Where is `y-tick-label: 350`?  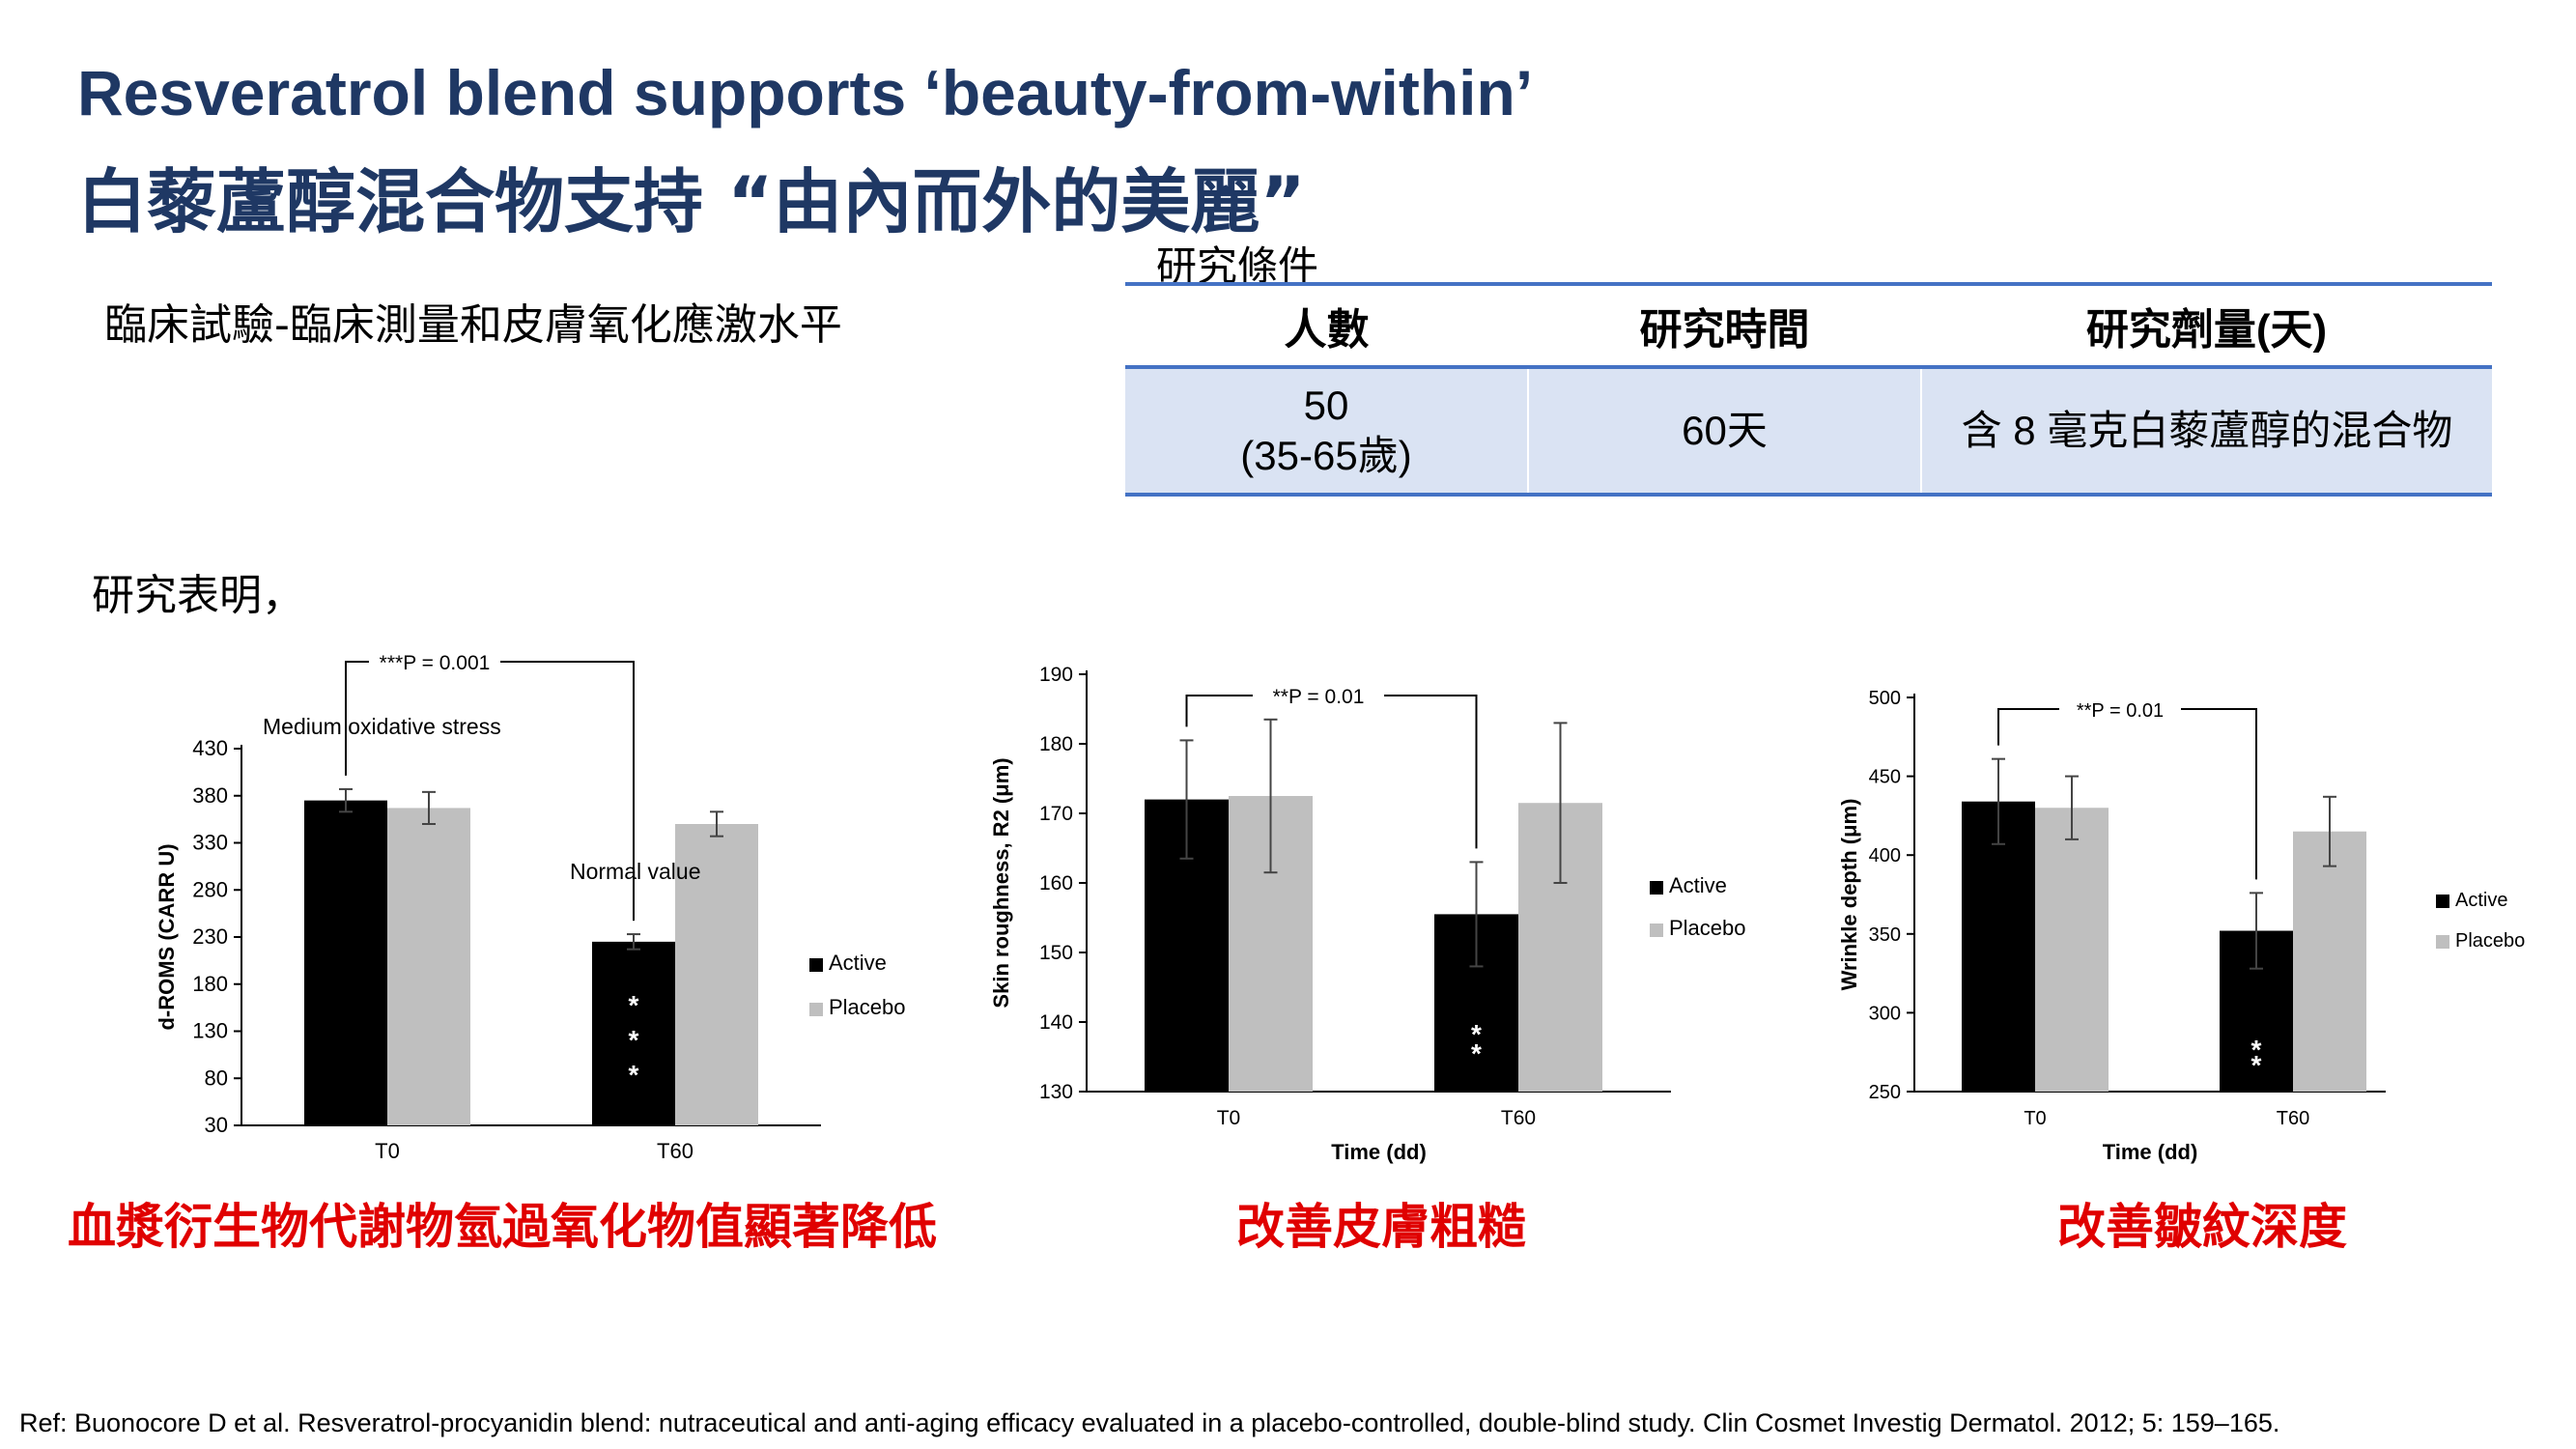 y-tick-label: 350 is located at coordinates (1885, 935).